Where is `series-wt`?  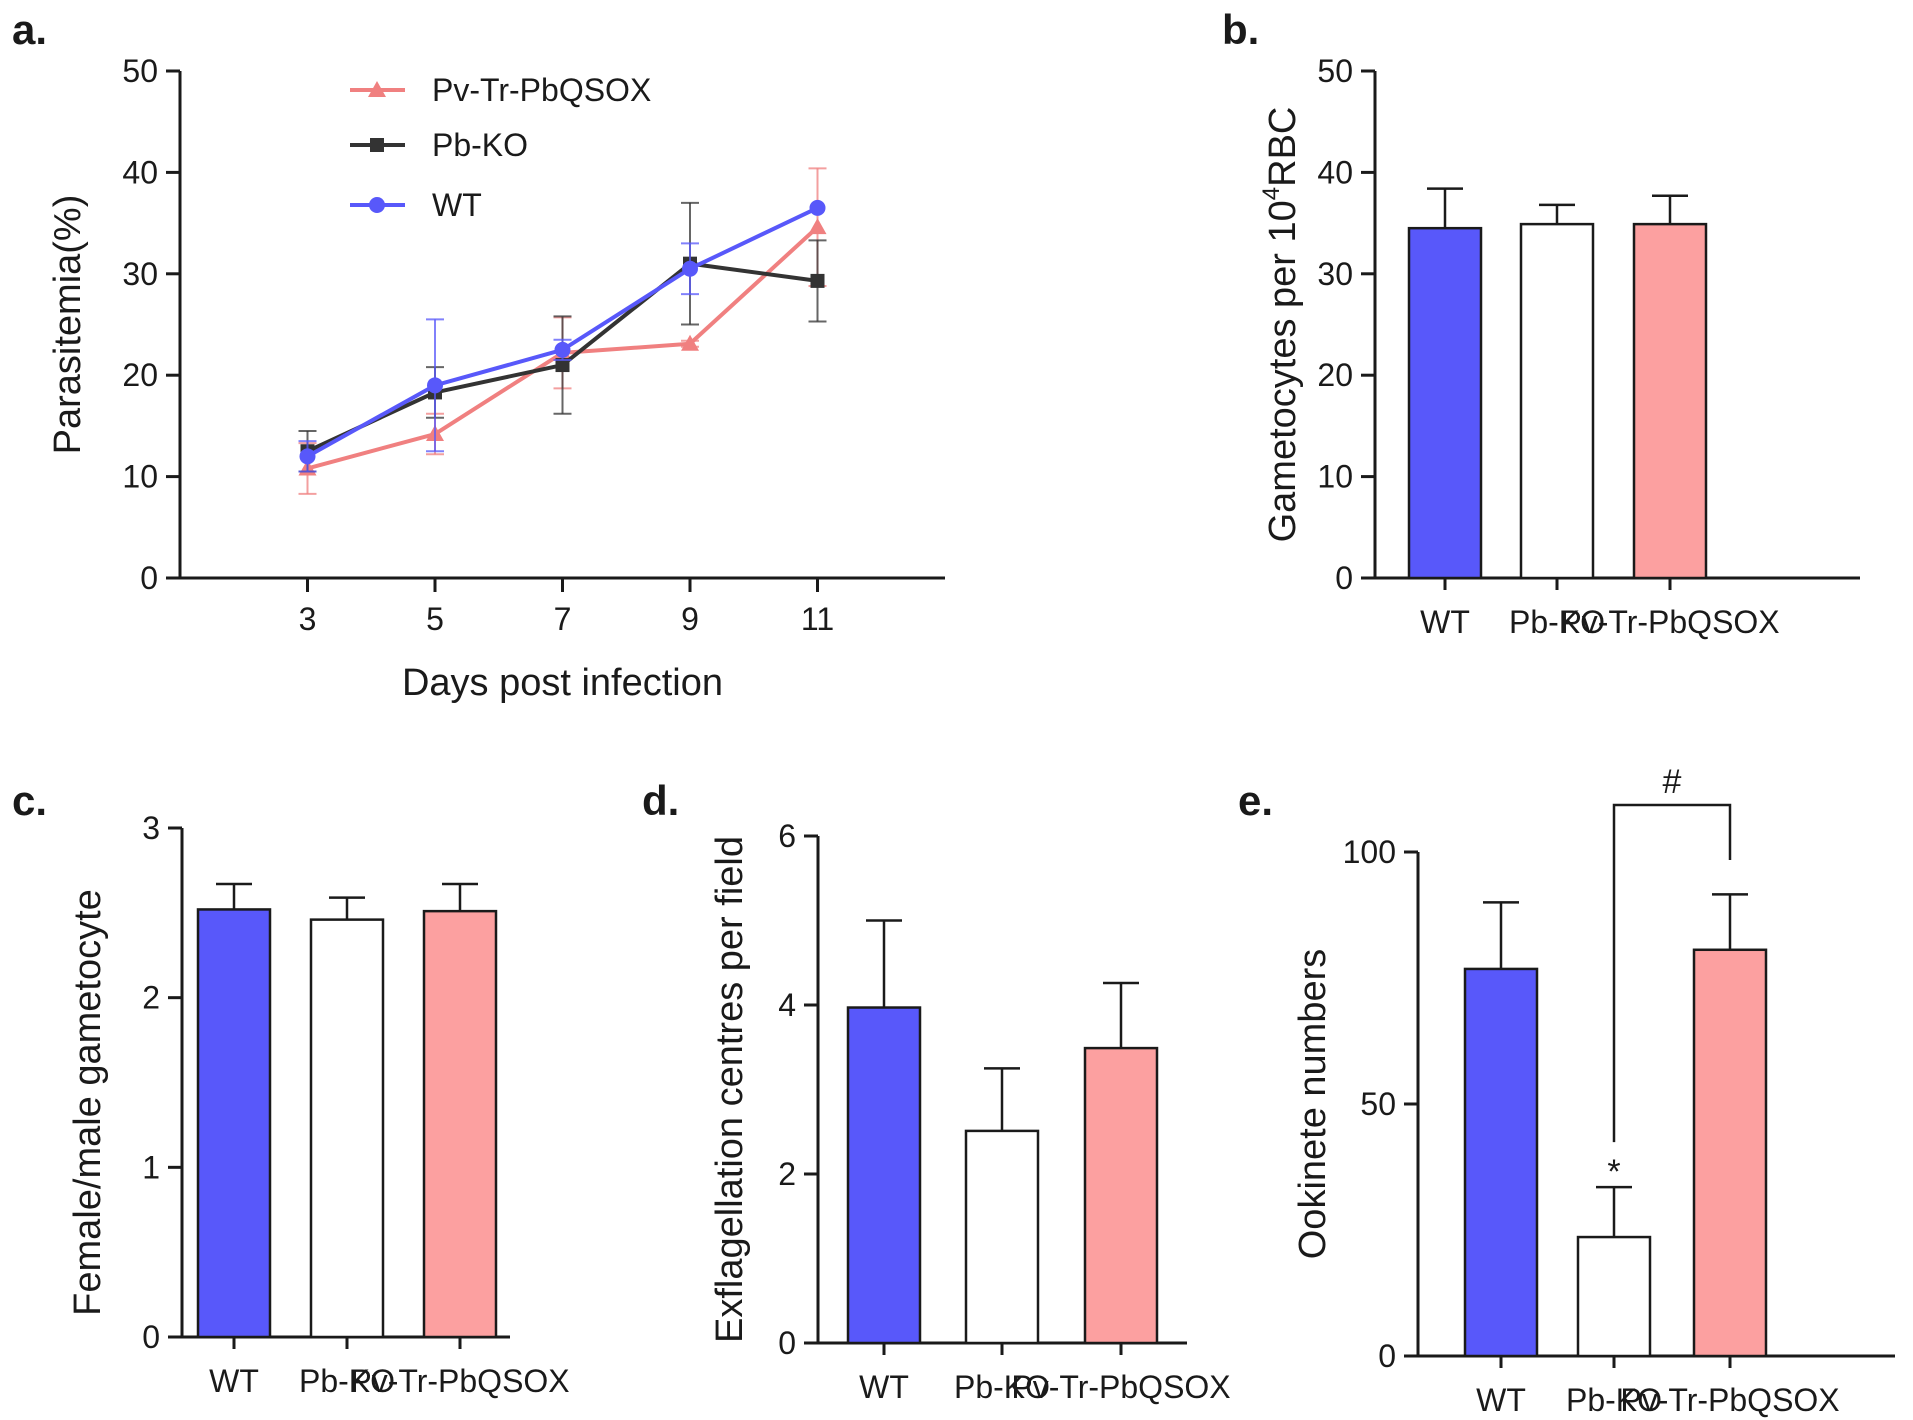
series-wt is located at coordinates (562, 336).